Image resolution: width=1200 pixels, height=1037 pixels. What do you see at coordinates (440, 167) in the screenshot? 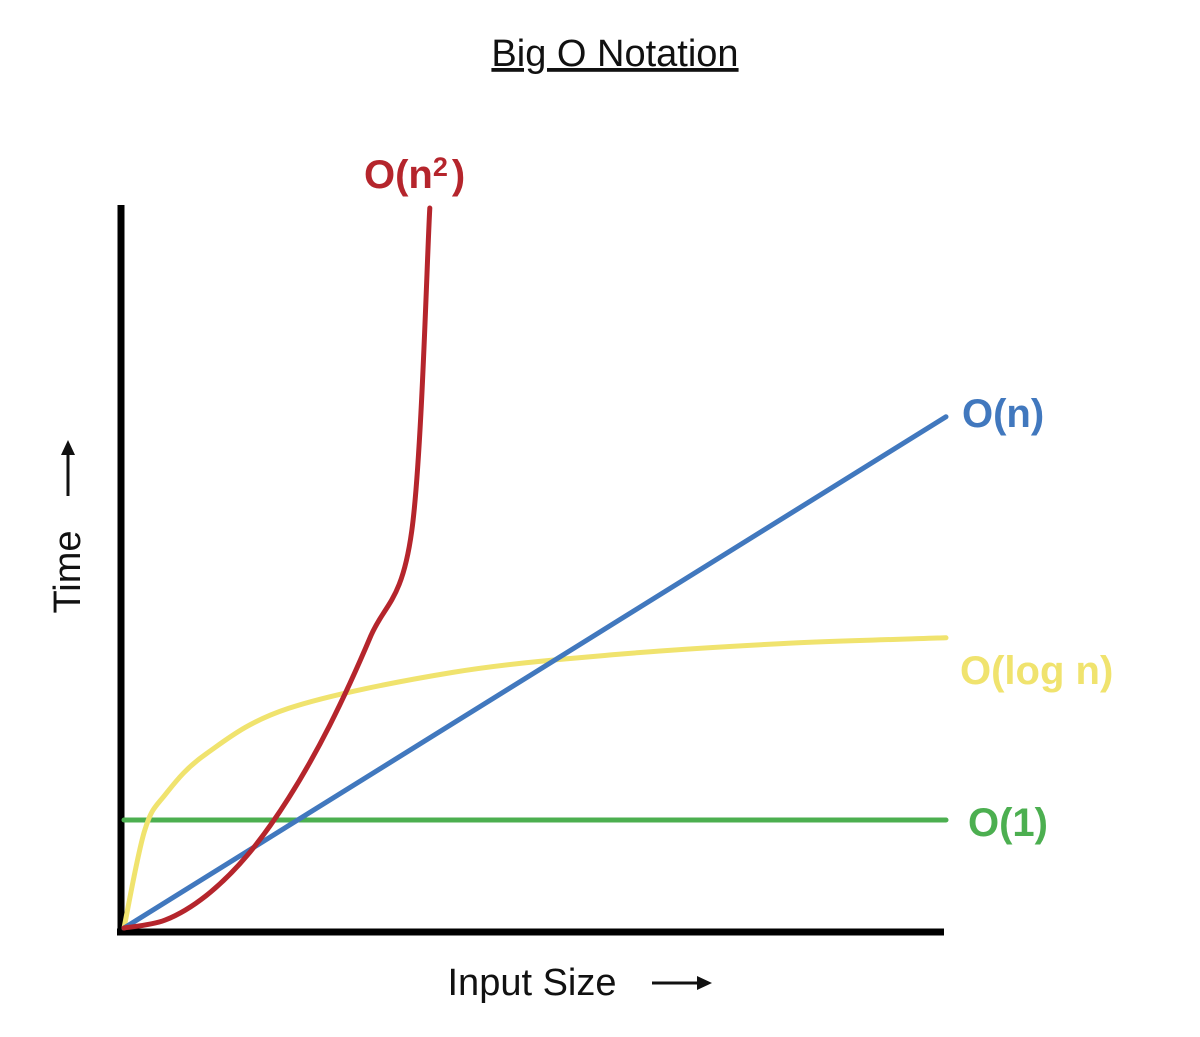
I see `series-label-quadratic-exponent: 2` at bounding box center [440, 167].